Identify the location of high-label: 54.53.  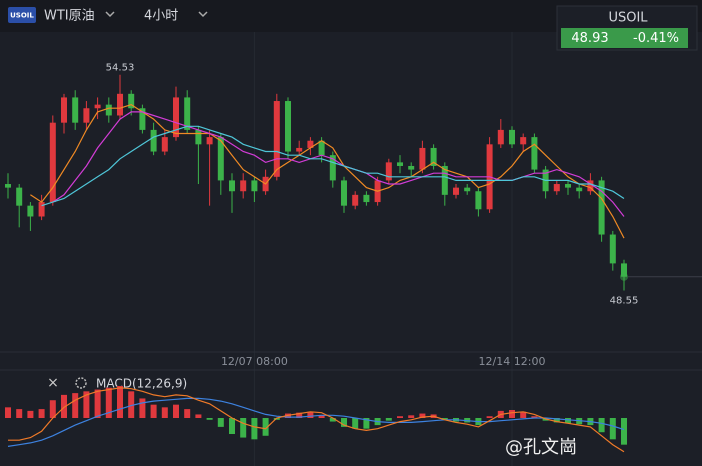
(120, 68).